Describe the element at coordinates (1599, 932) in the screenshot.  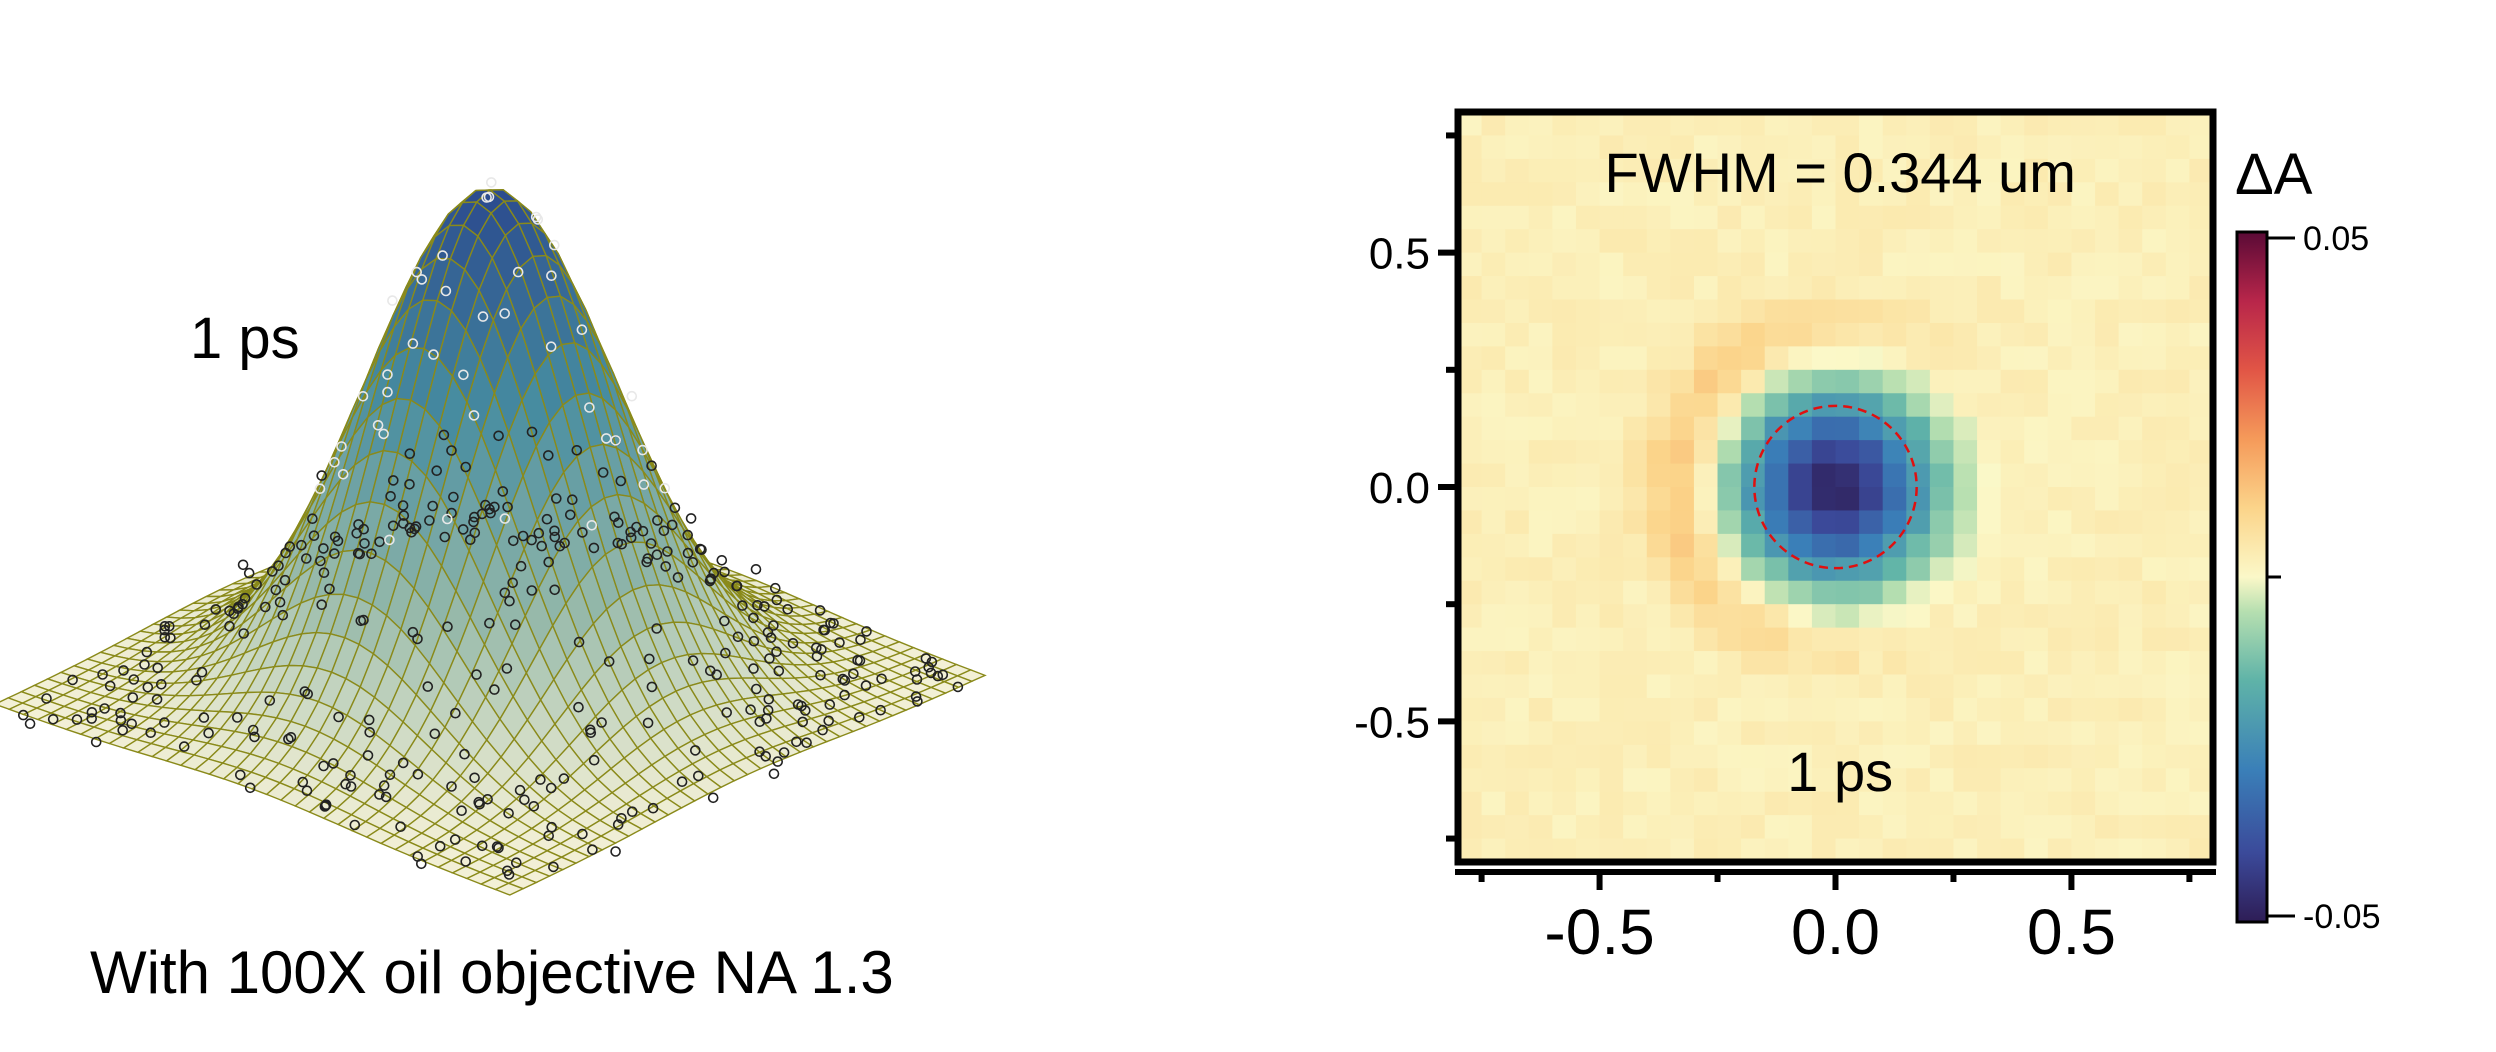
I see `x-tick-label: -0.5` at that location.